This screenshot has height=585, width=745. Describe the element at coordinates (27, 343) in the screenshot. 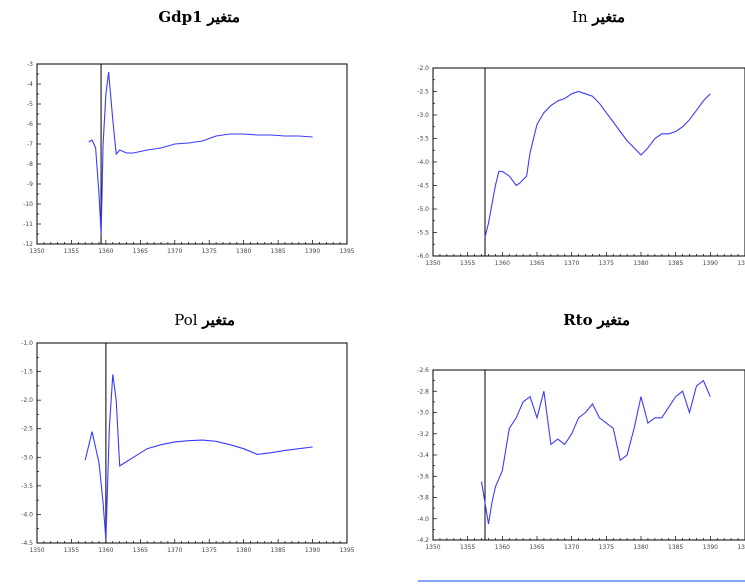

I see `y-tick-label: -1.0` at that location.